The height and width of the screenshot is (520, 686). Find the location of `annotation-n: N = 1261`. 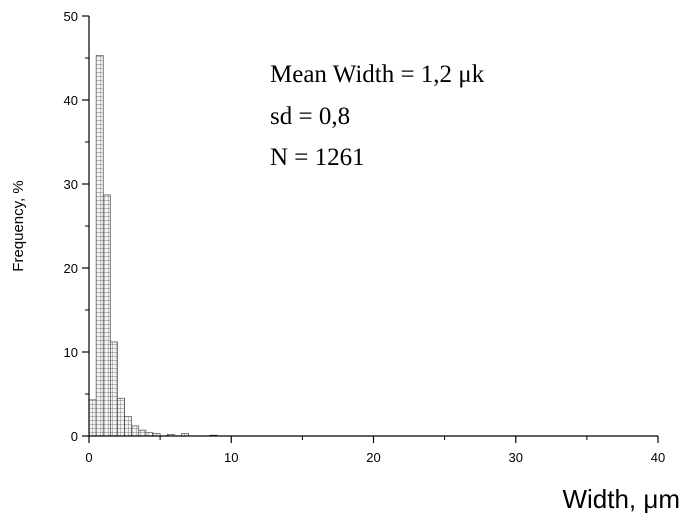

annotation-n: N = 1261 is located at coordinates (317, 157).